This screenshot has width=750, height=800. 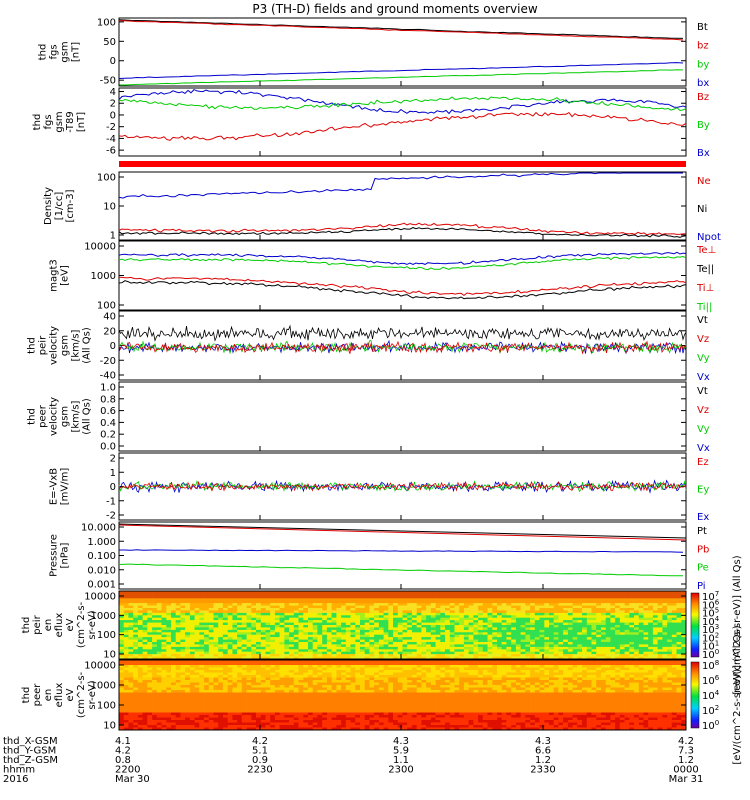 I want to click on series-line, so click(x=402, y=102).